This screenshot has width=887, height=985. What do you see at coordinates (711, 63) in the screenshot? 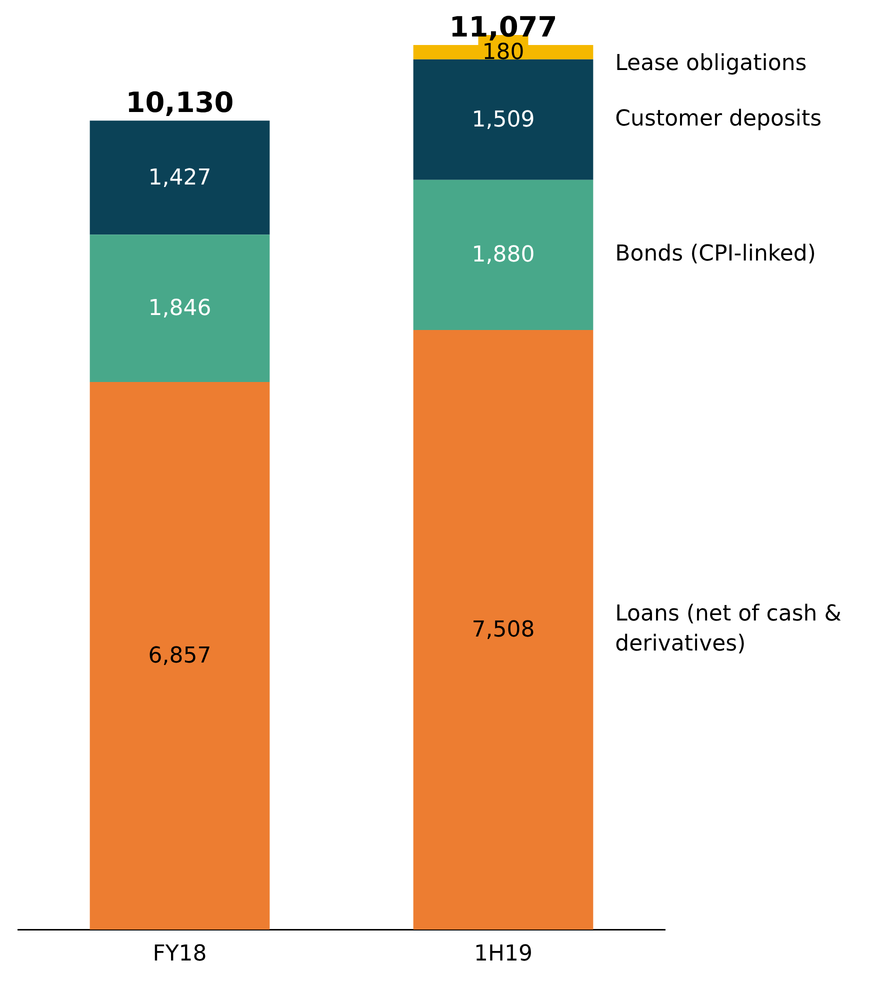
I see `series-label: Lease obligations` at bounding box center [711, 63].